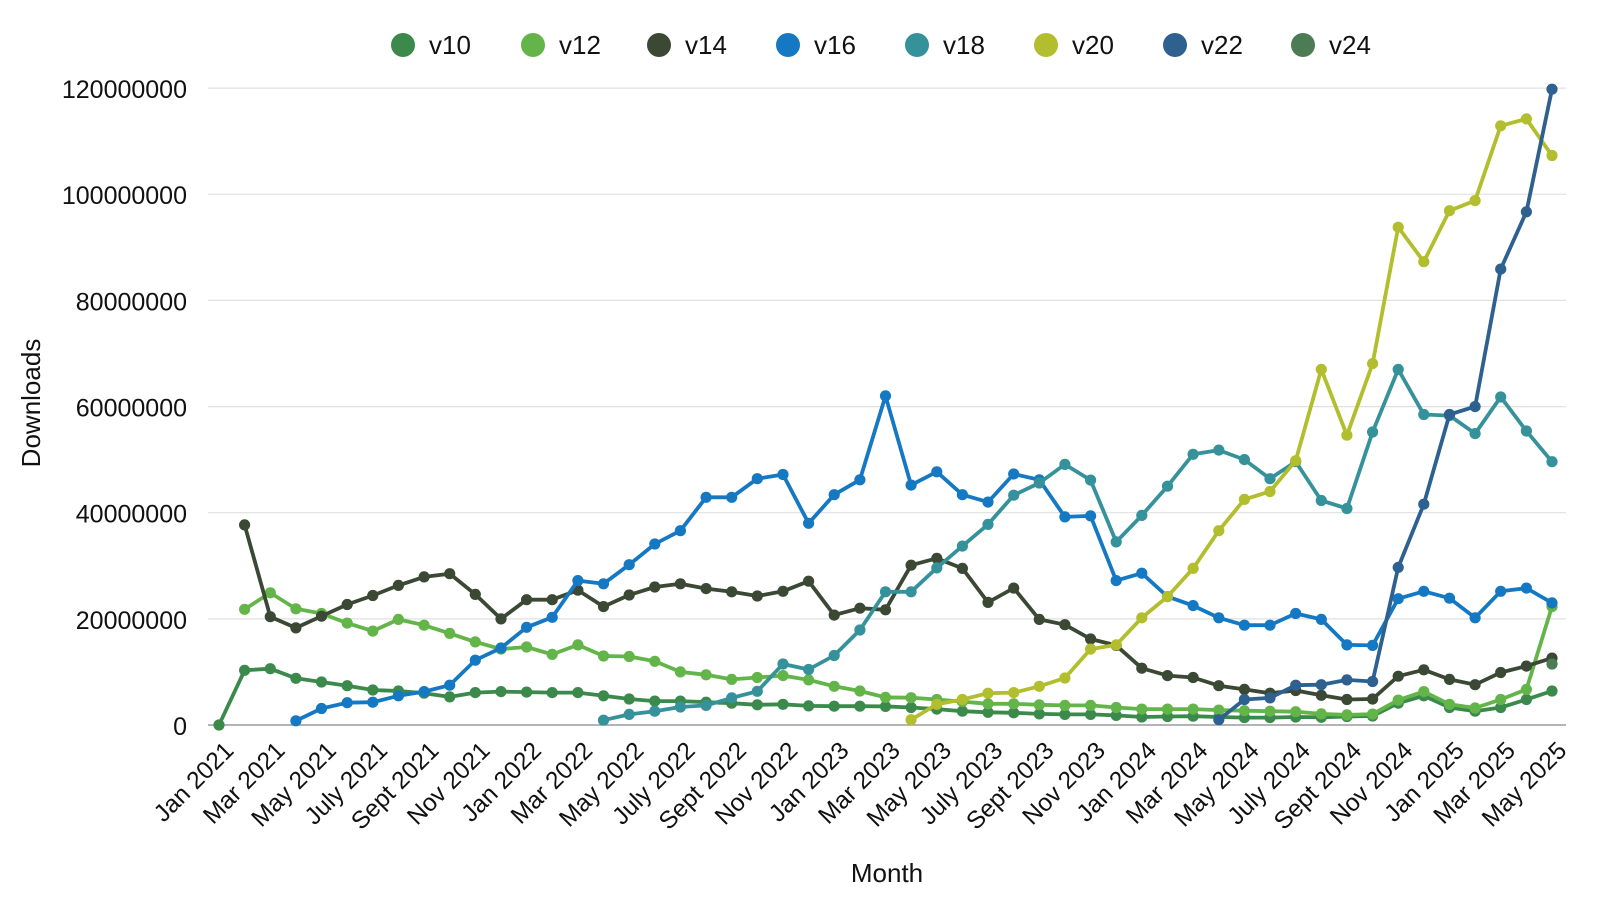  I want to click on svg-text: 80000000, so click(131, 302).